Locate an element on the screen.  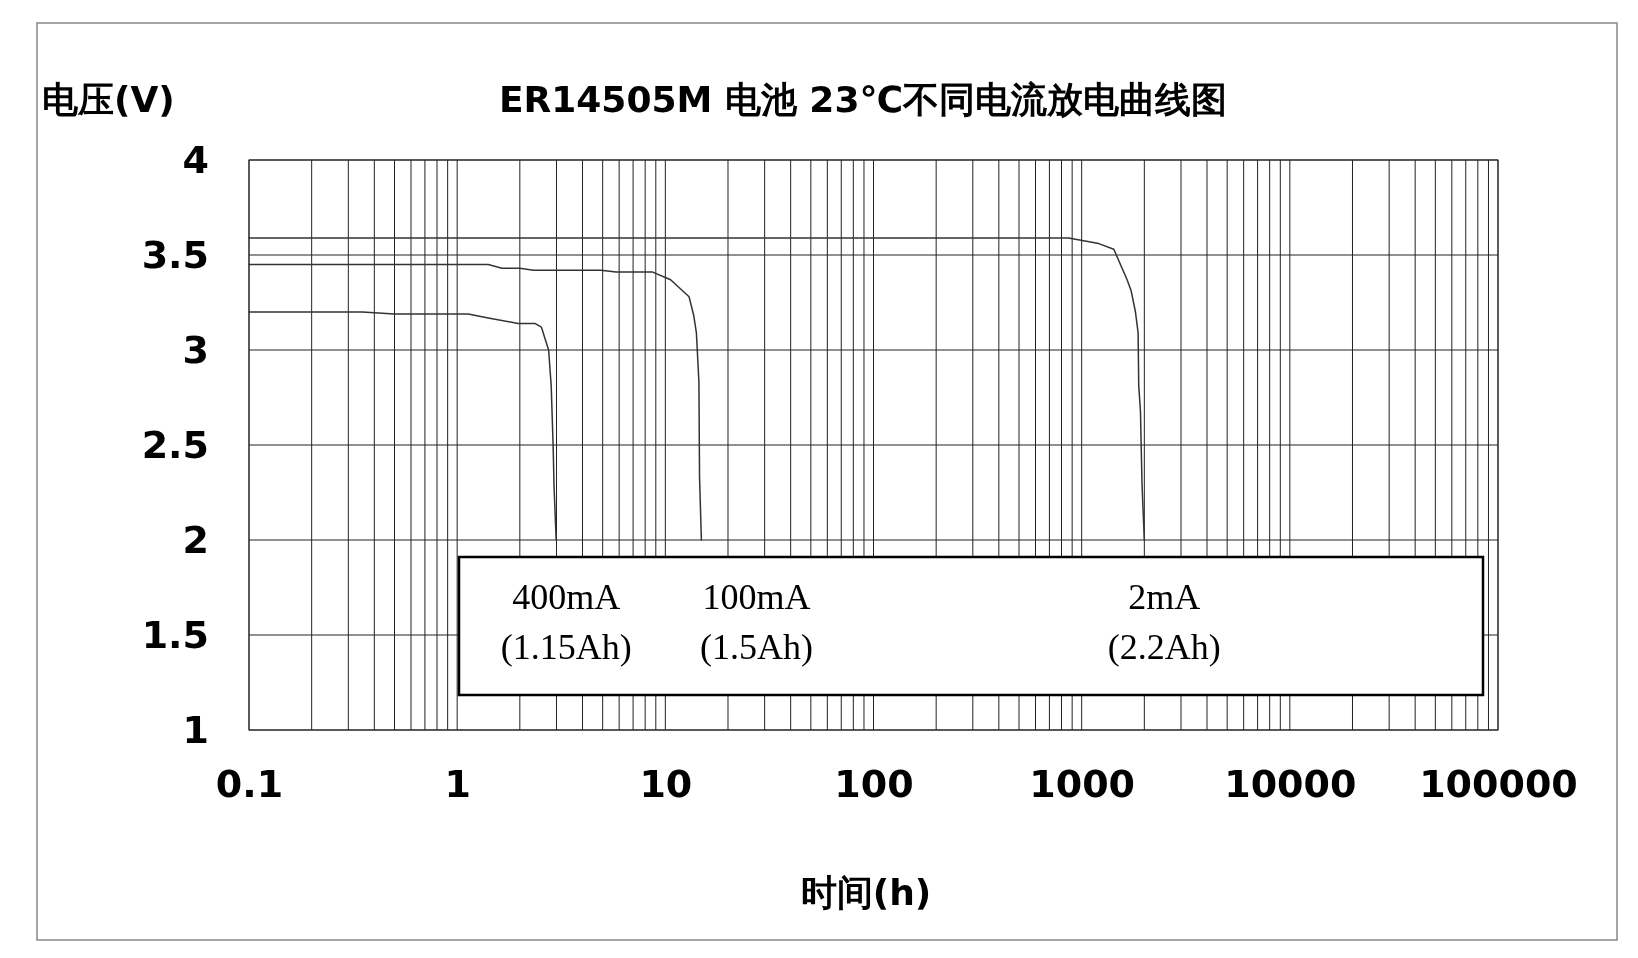
y-tick-label: 2.5 is located at coordinates (175, 444).